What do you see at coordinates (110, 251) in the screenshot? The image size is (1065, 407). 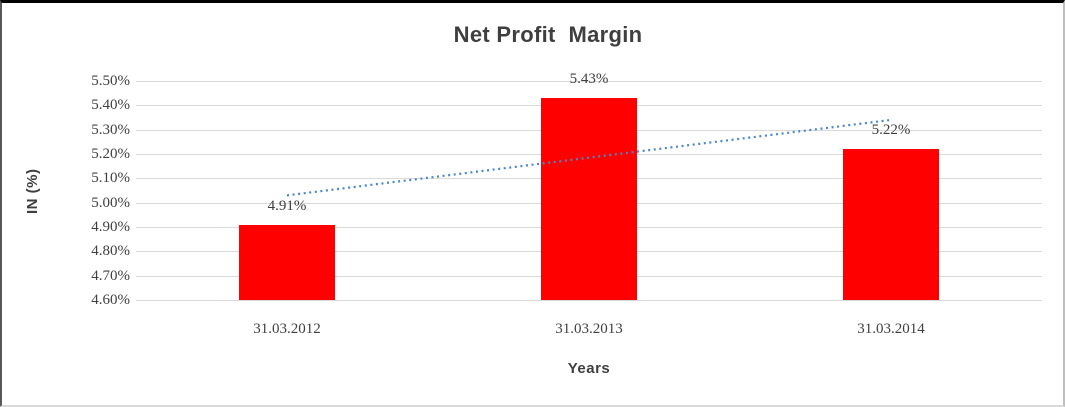 I see `y-tick-label: 4.80%` at bounding box center [110, 251].